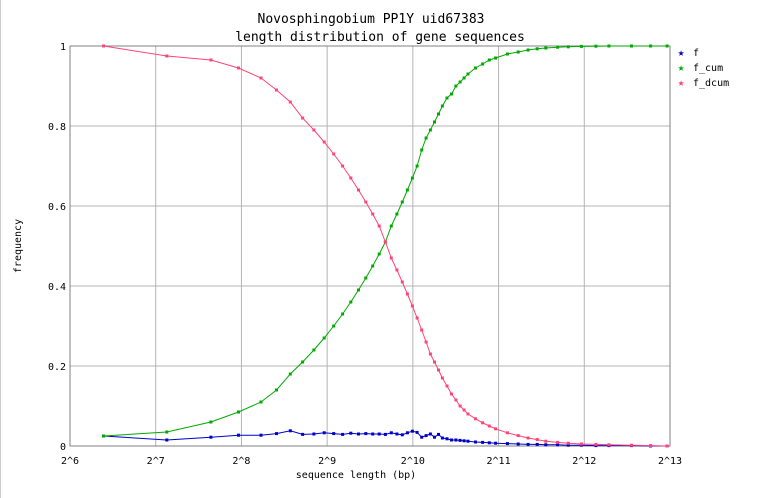 The width and height of the screenshot is (762, 498). Describe the element at coordinates (57, 287) in the screenshot. I see `y-tick-label: 0.4` at that location.